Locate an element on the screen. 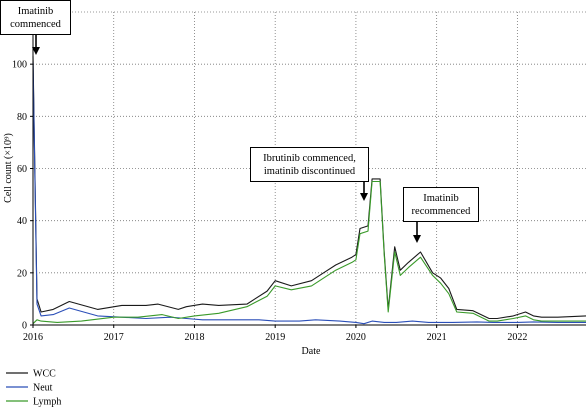 This screenshot has height=408, width=586. y-tick-label: 80 is located at coordinates (22, 117).